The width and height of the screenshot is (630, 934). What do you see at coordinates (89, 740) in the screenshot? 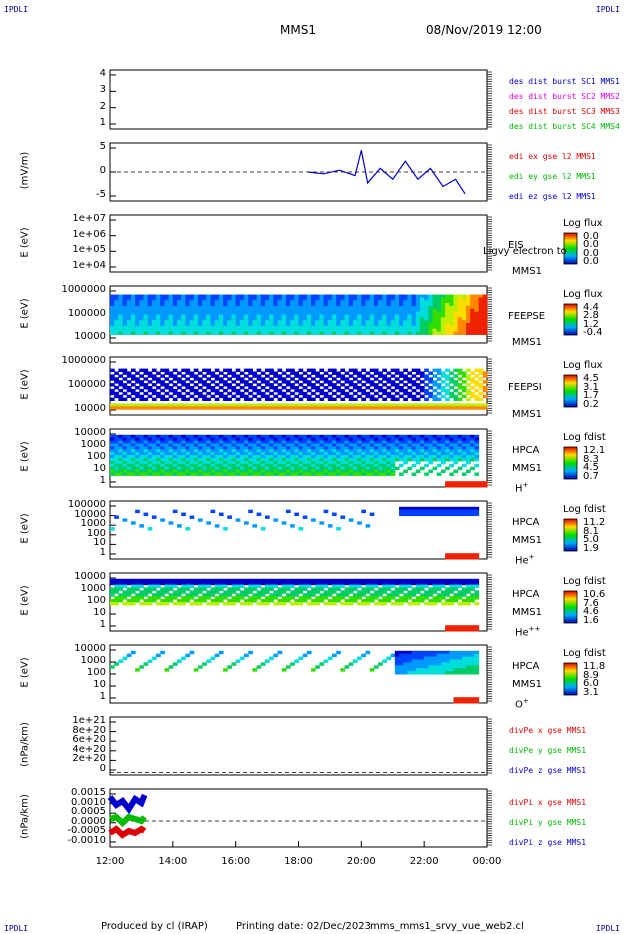
I see `y-tick-label: 6e+20` at bounding box center [89, 740].